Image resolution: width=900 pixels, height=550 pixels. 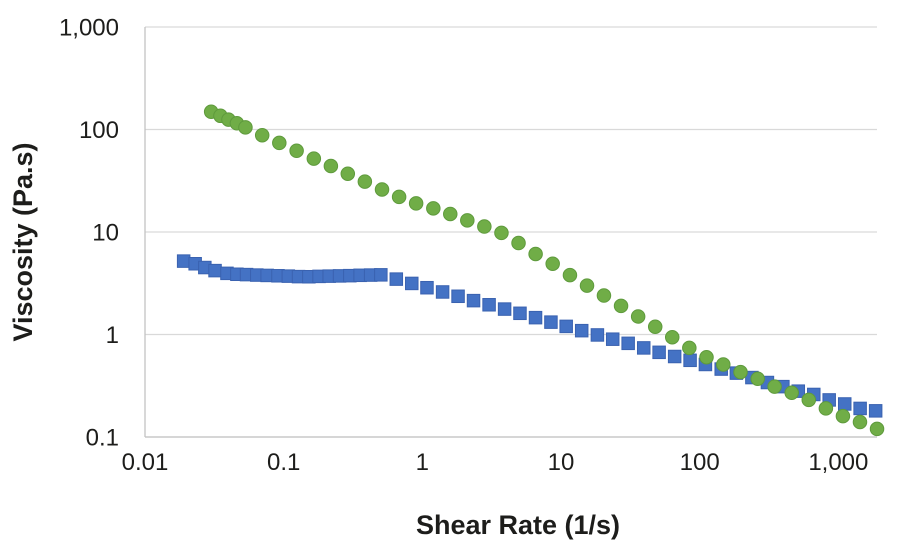 What do you see at coordinates (102, 438) in the screenshot?
I see `y-tick-label: 0.1` at bounding box center [102, 438].